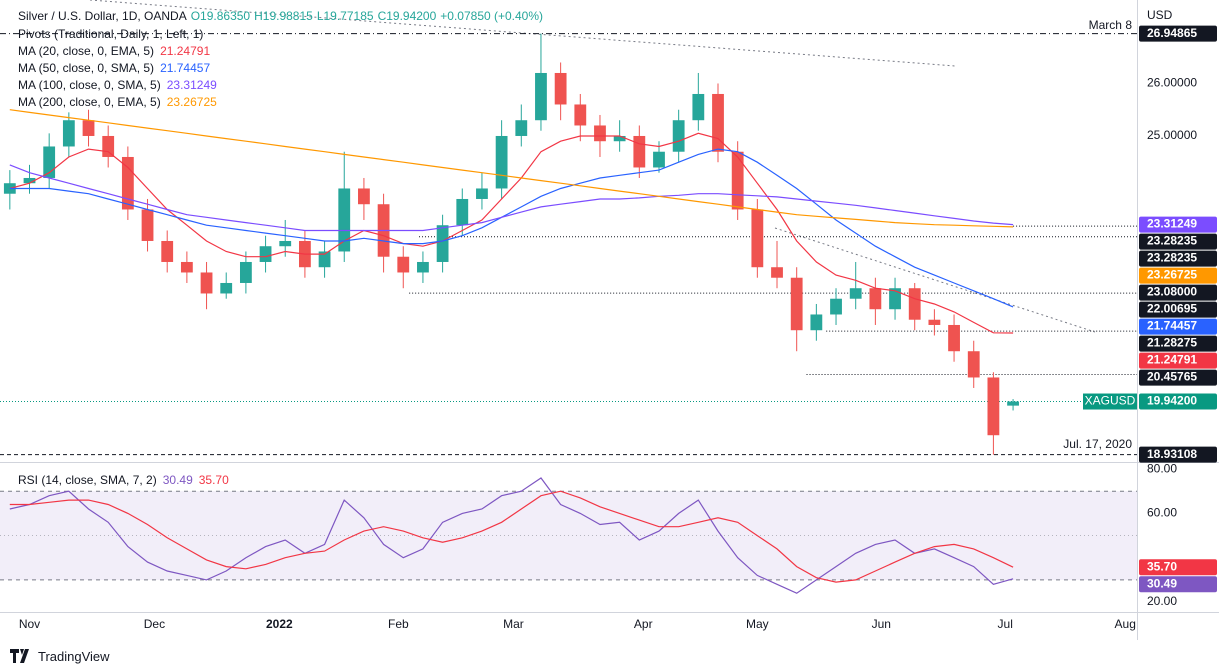 This screenshot has height=672, width=1219. I want to click on rsi-legend-name: RSI (14, close, SMA, 7, 2), so click(87, 480).